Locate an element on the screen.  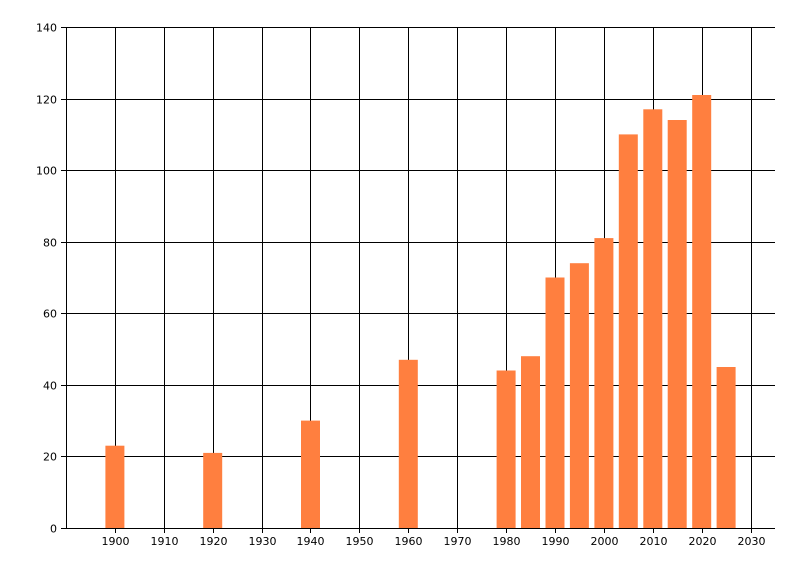
x-tick-label: 2010 is located at coordinates (654, 541).